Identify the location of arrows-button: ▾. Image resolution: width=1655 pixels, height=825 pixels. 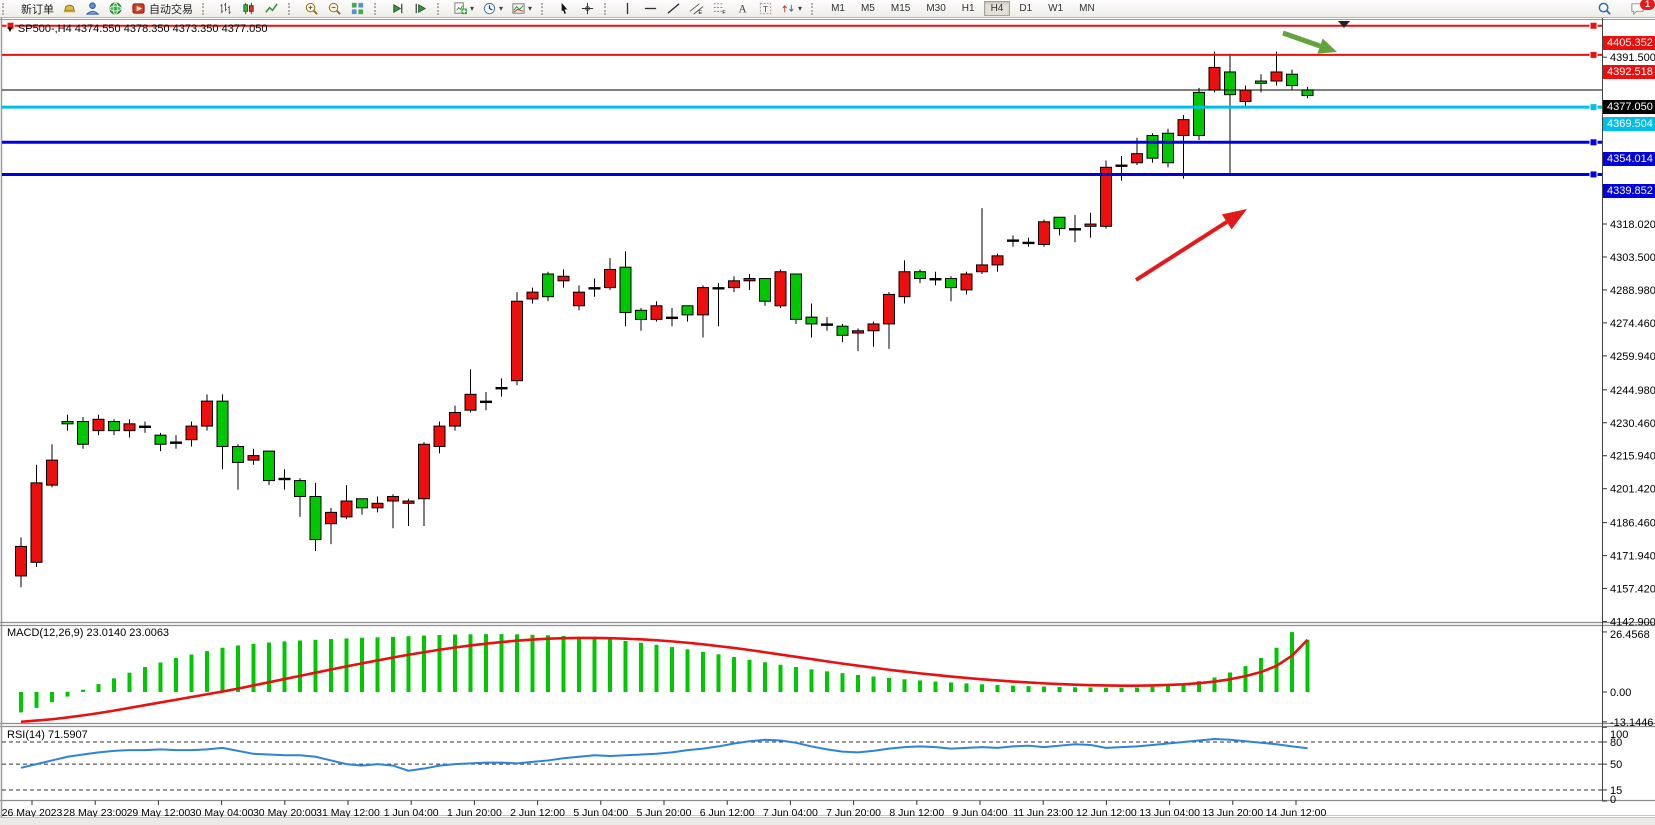
(791, 8).